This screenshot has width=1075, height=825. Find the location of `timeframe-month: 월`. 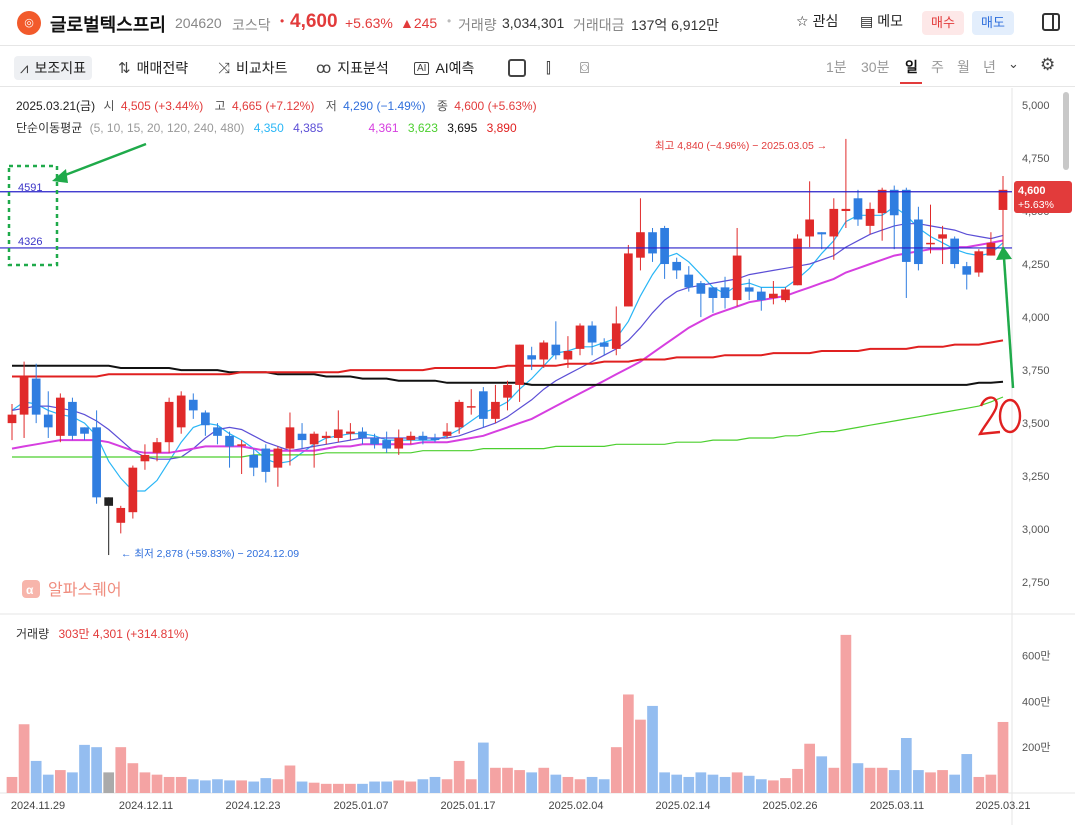

timeframe-month: 월 is located at coordinates (963, 67).